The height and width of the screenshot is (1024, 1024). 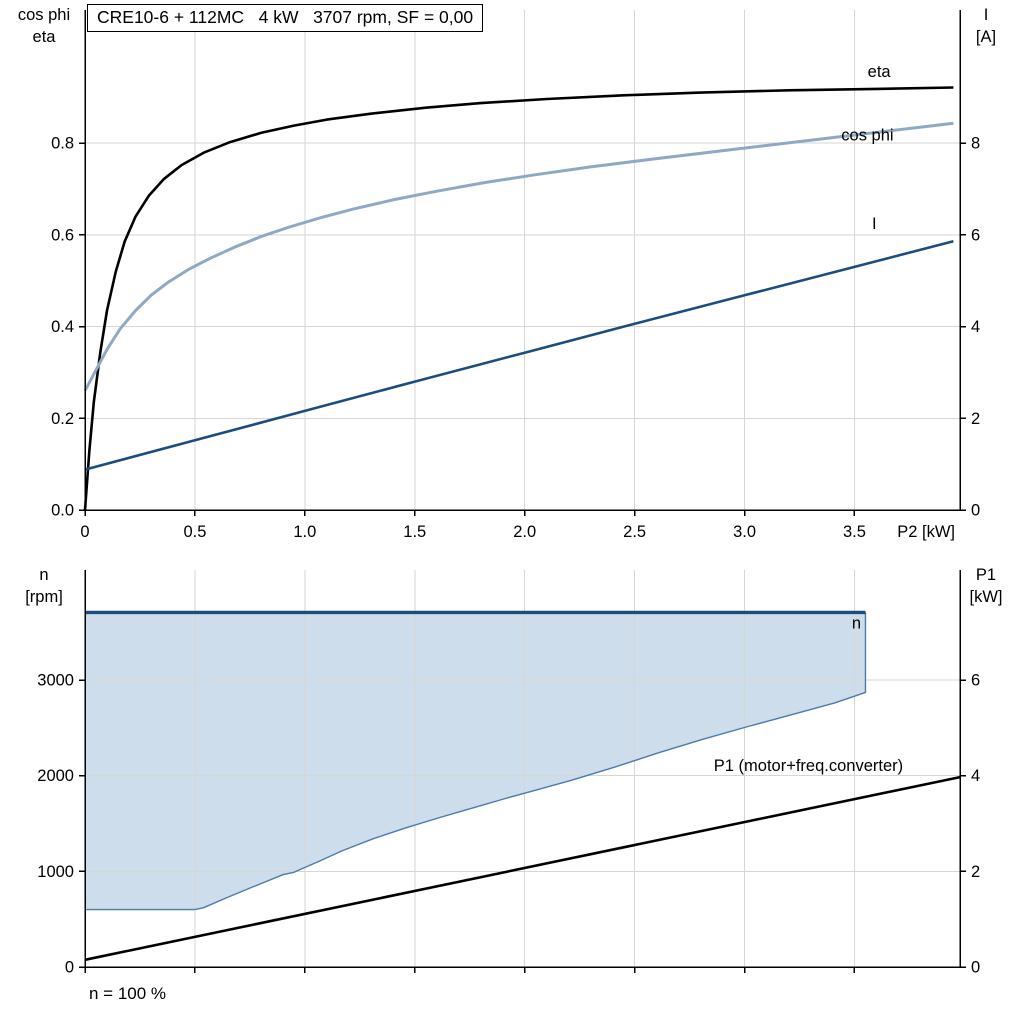 What do you see at coordinates (304, 532) in the screenshot?
I see `x-tick-label: 1.0` at bounding box center [304, 532].